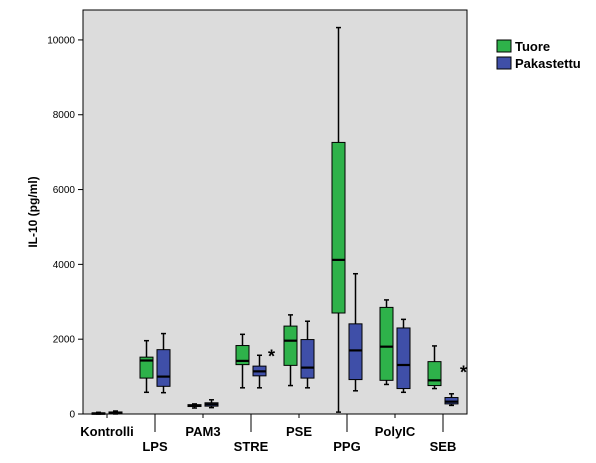  I want to click on box-pakastettu-polyic, so click(403, 356).